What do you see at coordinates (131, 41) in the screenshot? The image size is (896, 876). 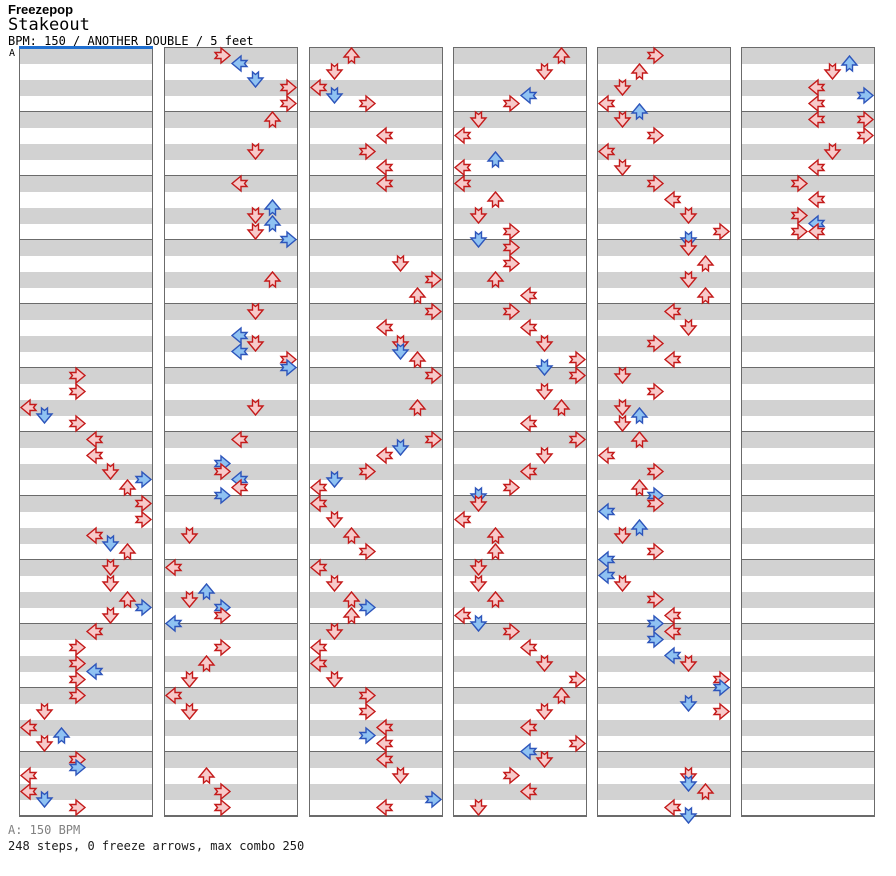 I see `chart-meta: BPM: 150 / ANOTHER DOUBLE / 5 feet` at bounding box center [131, 41].